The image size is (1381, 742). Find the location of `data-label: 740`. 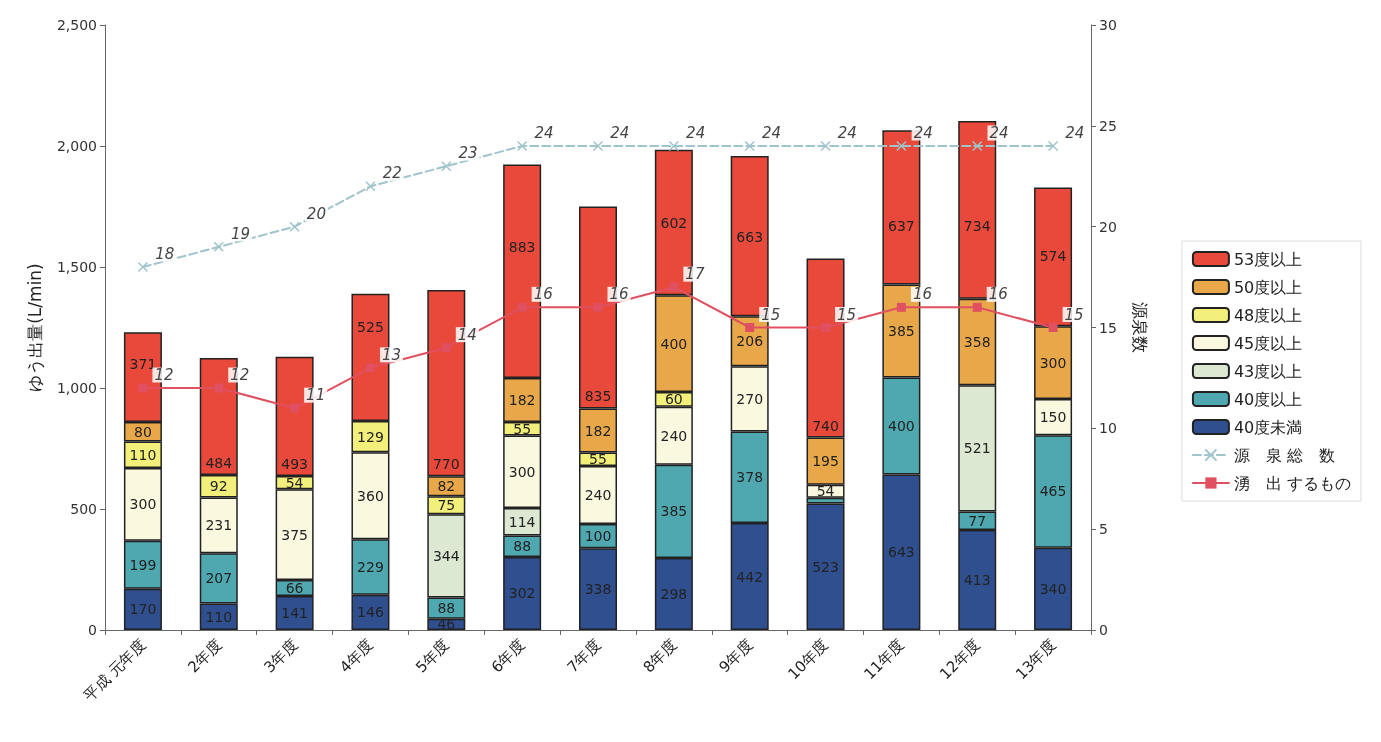

data-label: 740 is located at coordinates (825, 425).